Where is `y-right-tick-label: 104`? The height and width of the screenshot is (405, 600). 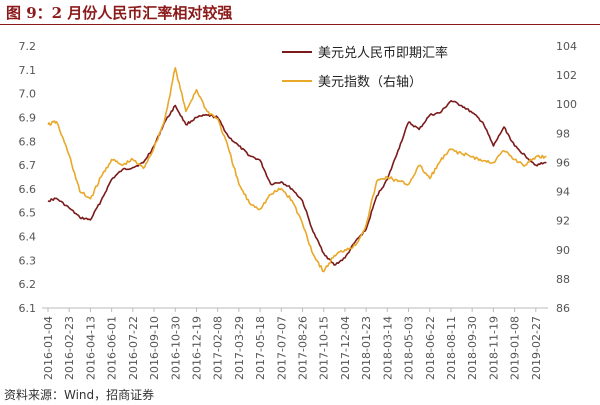
y-right-tick-label: 104 is located at coordinates (566, 46).